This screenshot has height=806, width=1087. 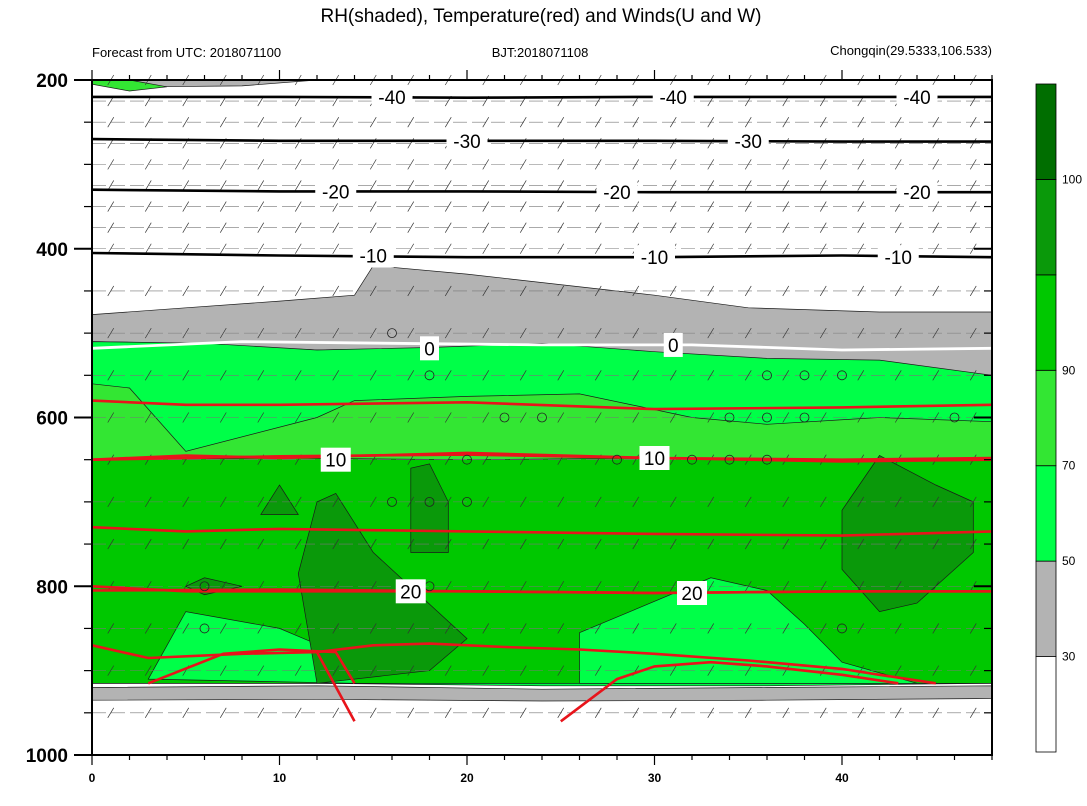 I want to click on y-tick-label: 800, so click(x=52, y=587).